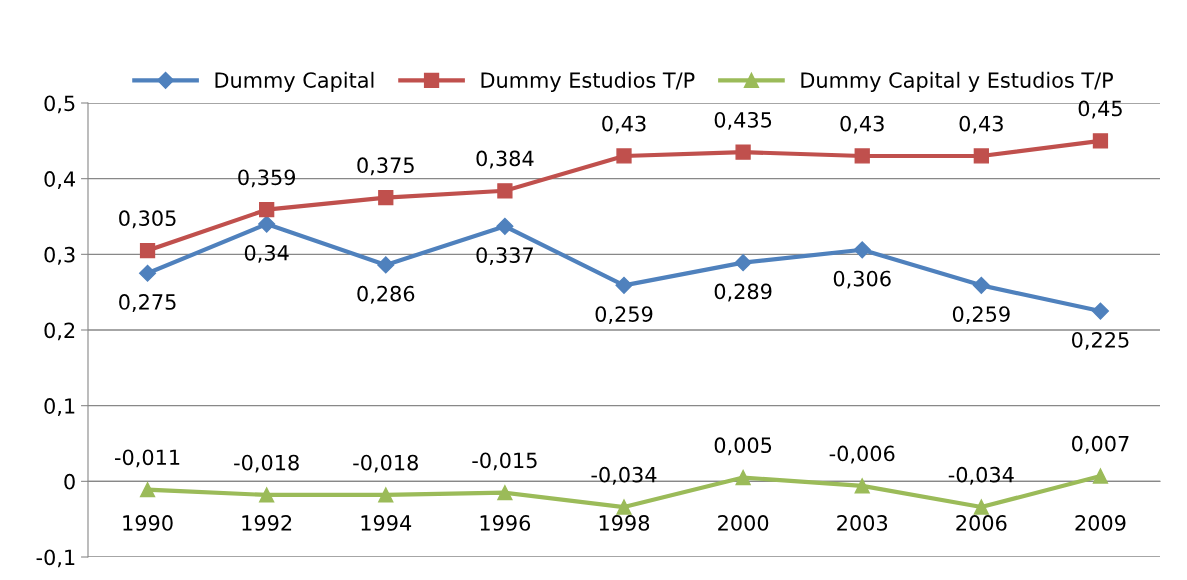  I want to click on data-label: 0,435, so click(743, 120).